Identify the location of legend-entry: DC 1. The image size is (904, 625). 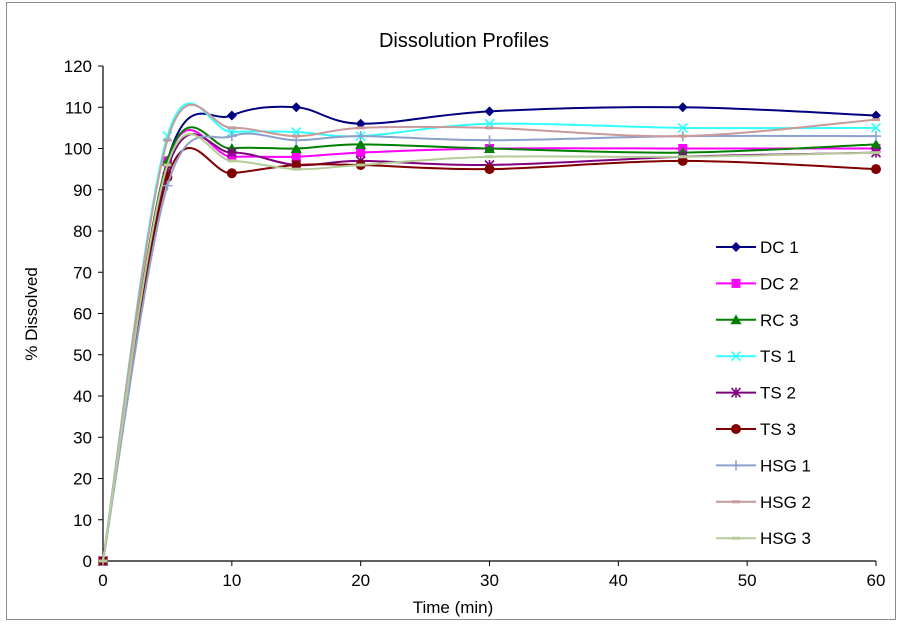
(757, 247).